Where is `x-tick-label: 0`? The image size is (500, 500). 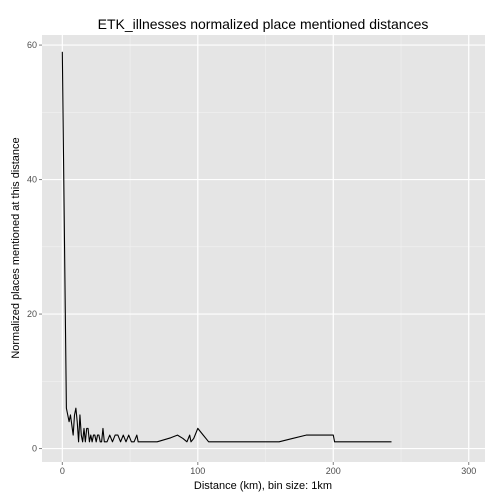
x-tick-label: 0 is located at coordinates (62, 471).